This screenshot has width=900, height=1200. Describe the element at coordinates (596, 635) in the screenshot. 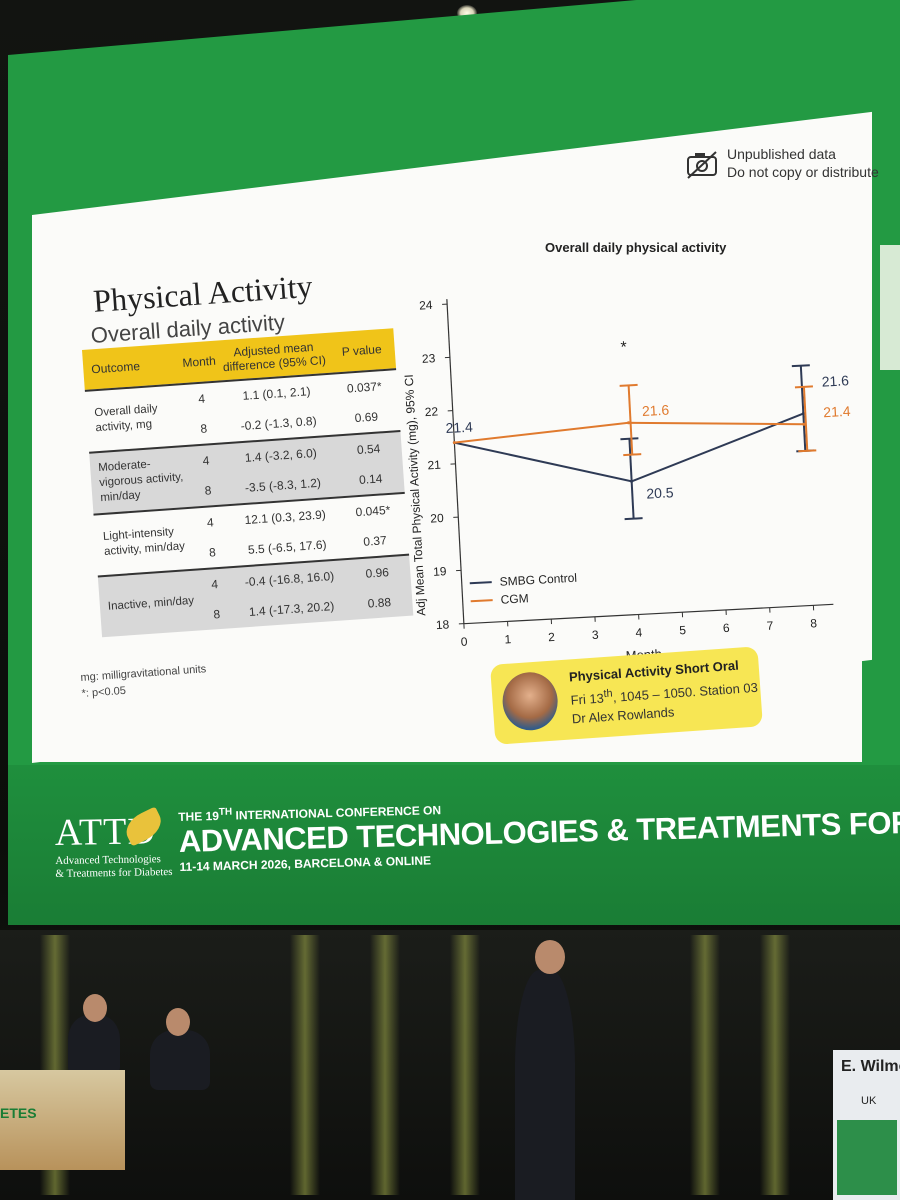

I see `x-tick-label: 3` at that location.